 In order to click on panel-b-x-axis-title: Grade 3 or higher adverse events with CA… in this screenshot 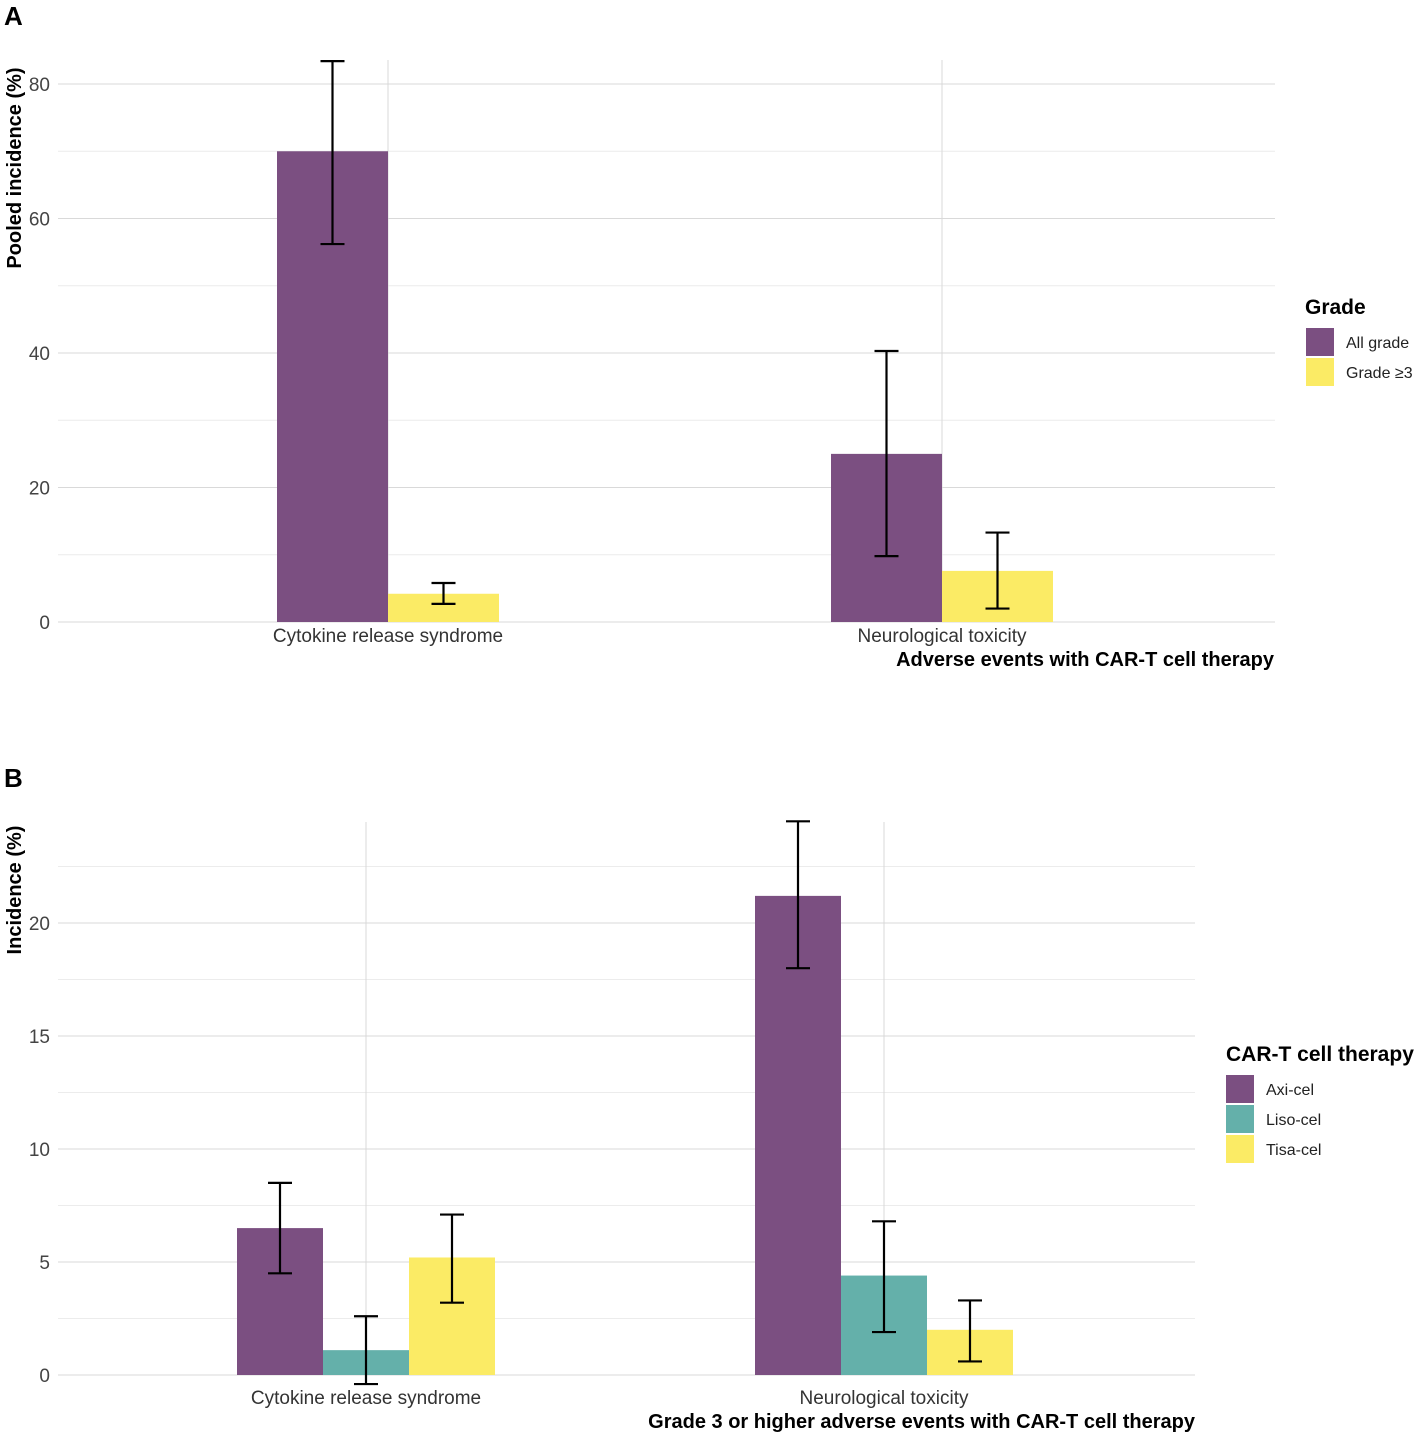, I will do `click(922, 1422)`.